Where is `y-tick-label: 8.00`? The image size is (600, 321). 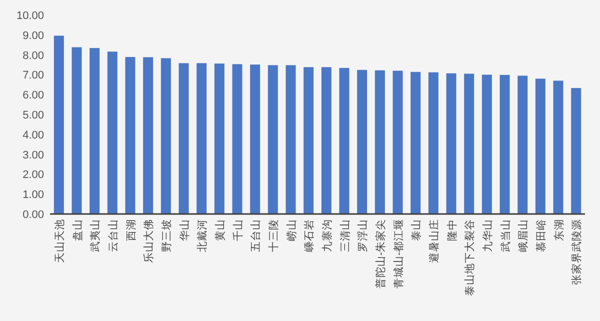 y-tick-label: 8.00 is located at coordinates (33, 56).